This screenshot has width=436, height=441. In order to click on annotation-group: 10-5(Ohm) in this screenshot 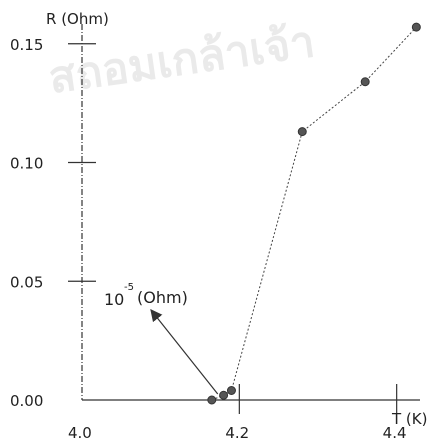, I will do `click(161, 338)`.